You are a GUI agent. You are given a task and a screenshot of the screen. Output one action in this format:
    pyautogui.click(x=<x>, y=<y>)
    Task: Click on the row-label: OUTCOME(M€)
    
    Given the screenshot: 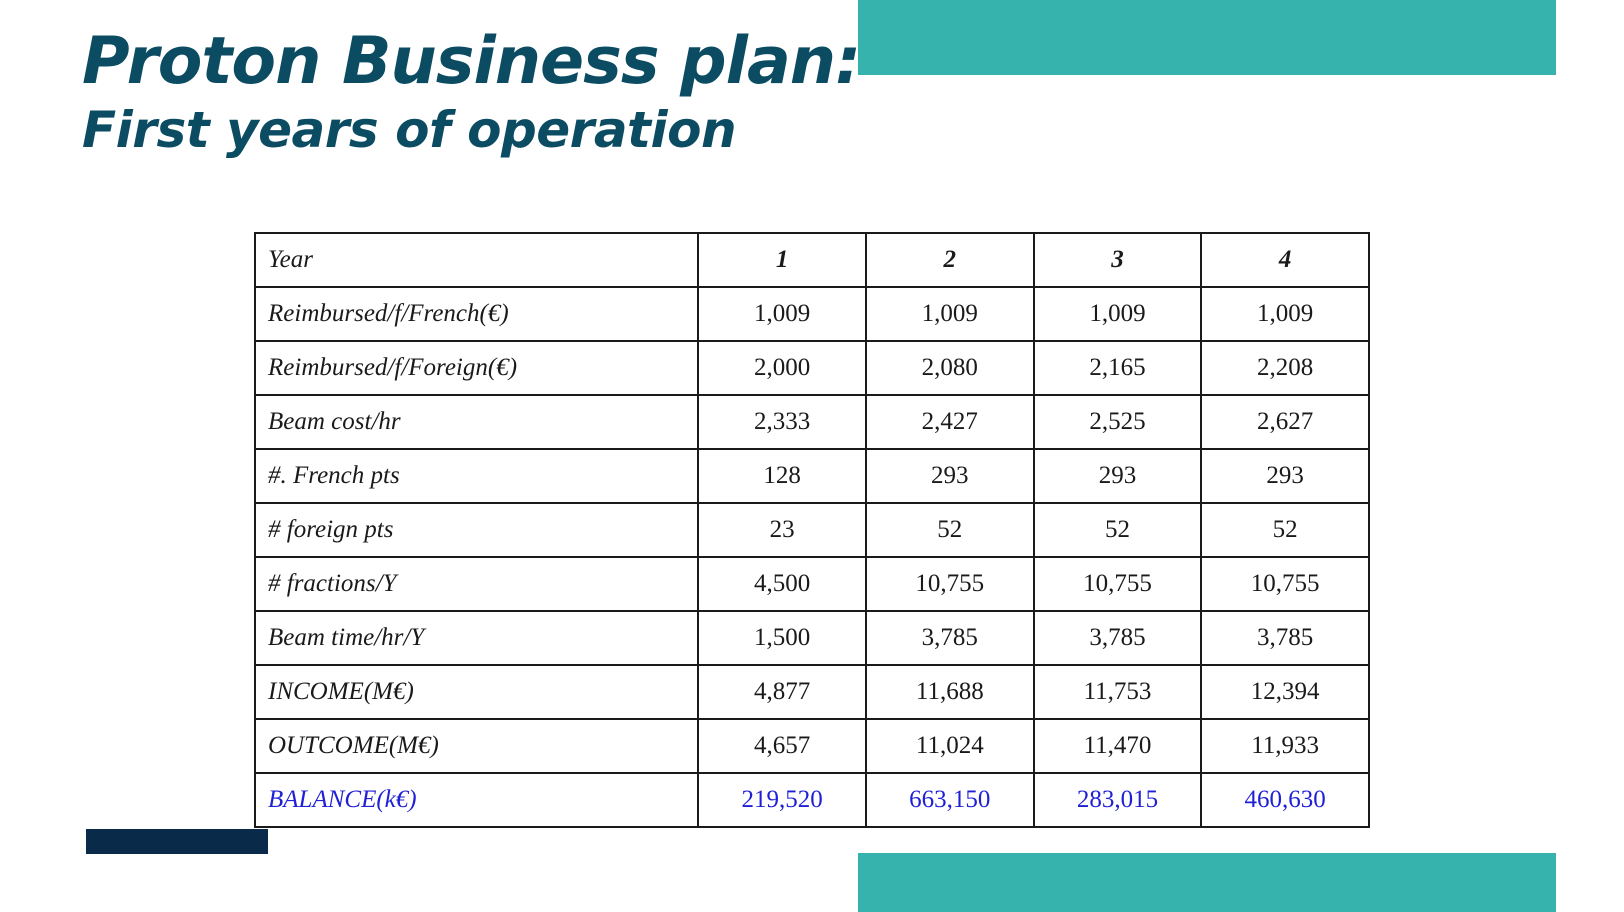 What is the action you would take?
    pyautogui.click(x=476, y=746)
    